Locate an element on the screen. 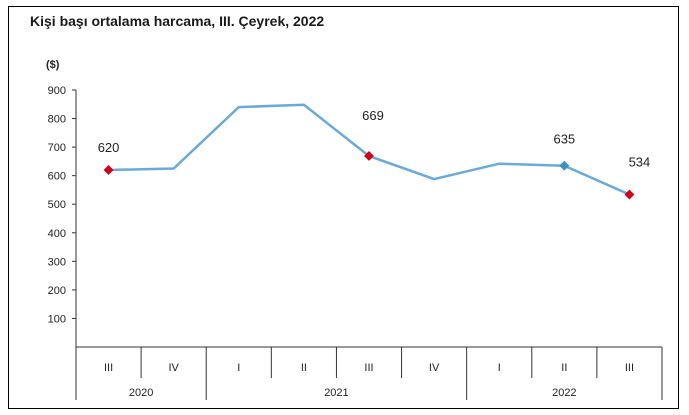 Image resolution: width=689 pixels, height=415 pixels. y-axis-ticks: 100 200 300 400 500 600 700 800 900 is located at coordinates (62, 205).